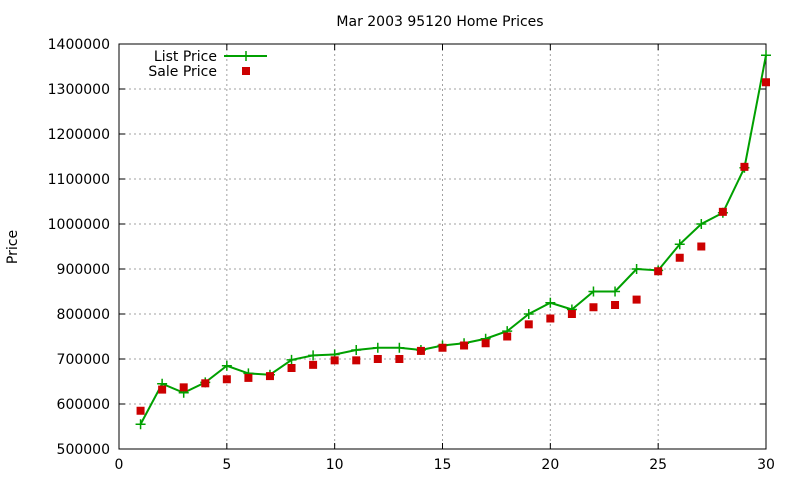 The height and width of the screenshot is (480, 800). Describe the element at coordinates (658, 465) in the screenshot. I see `x-tick-label: 25` at that location.